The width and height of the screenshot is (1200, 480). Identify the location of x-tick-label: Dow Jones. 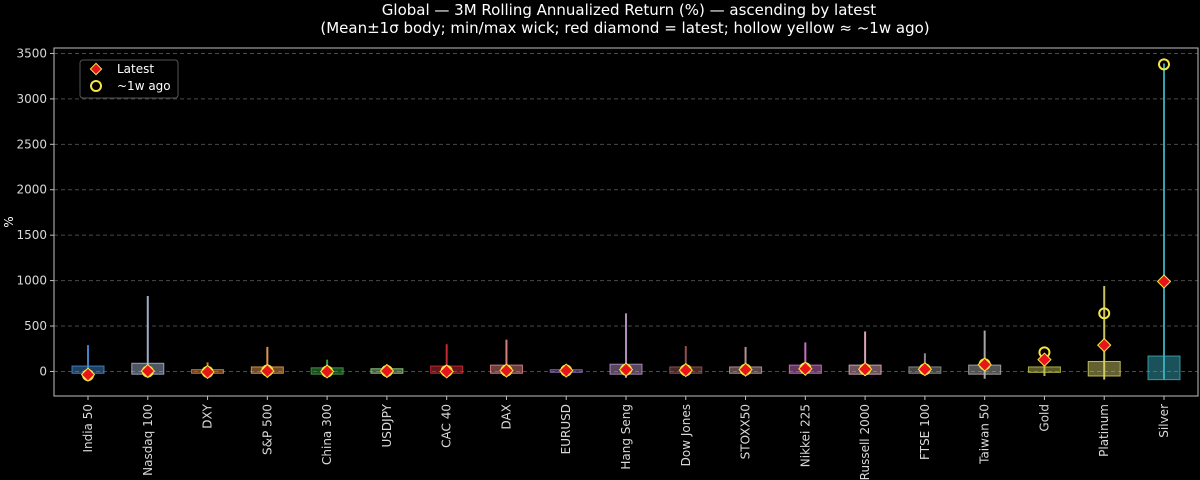
(686, 435).